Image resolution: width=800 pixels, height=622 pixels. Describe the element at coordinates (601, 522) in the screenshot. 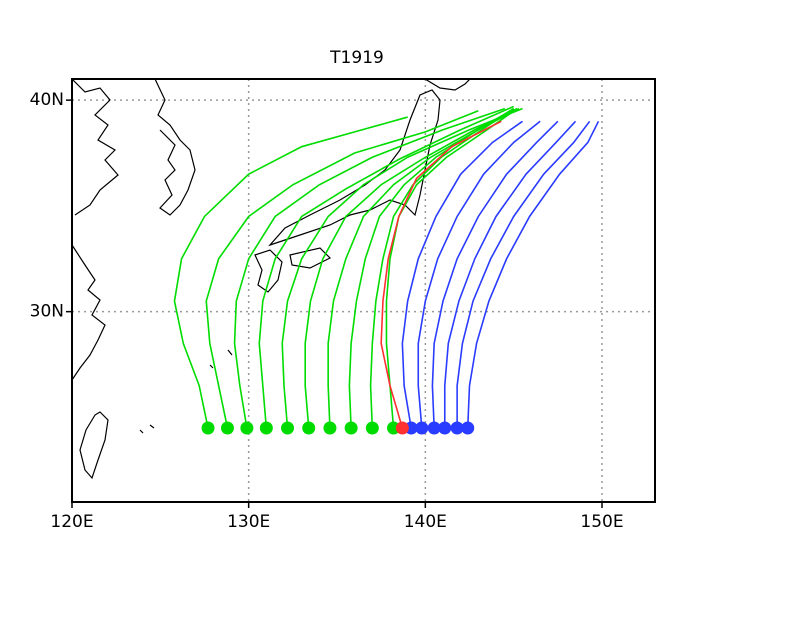

I see `x-tick-label: 150E` at that location.